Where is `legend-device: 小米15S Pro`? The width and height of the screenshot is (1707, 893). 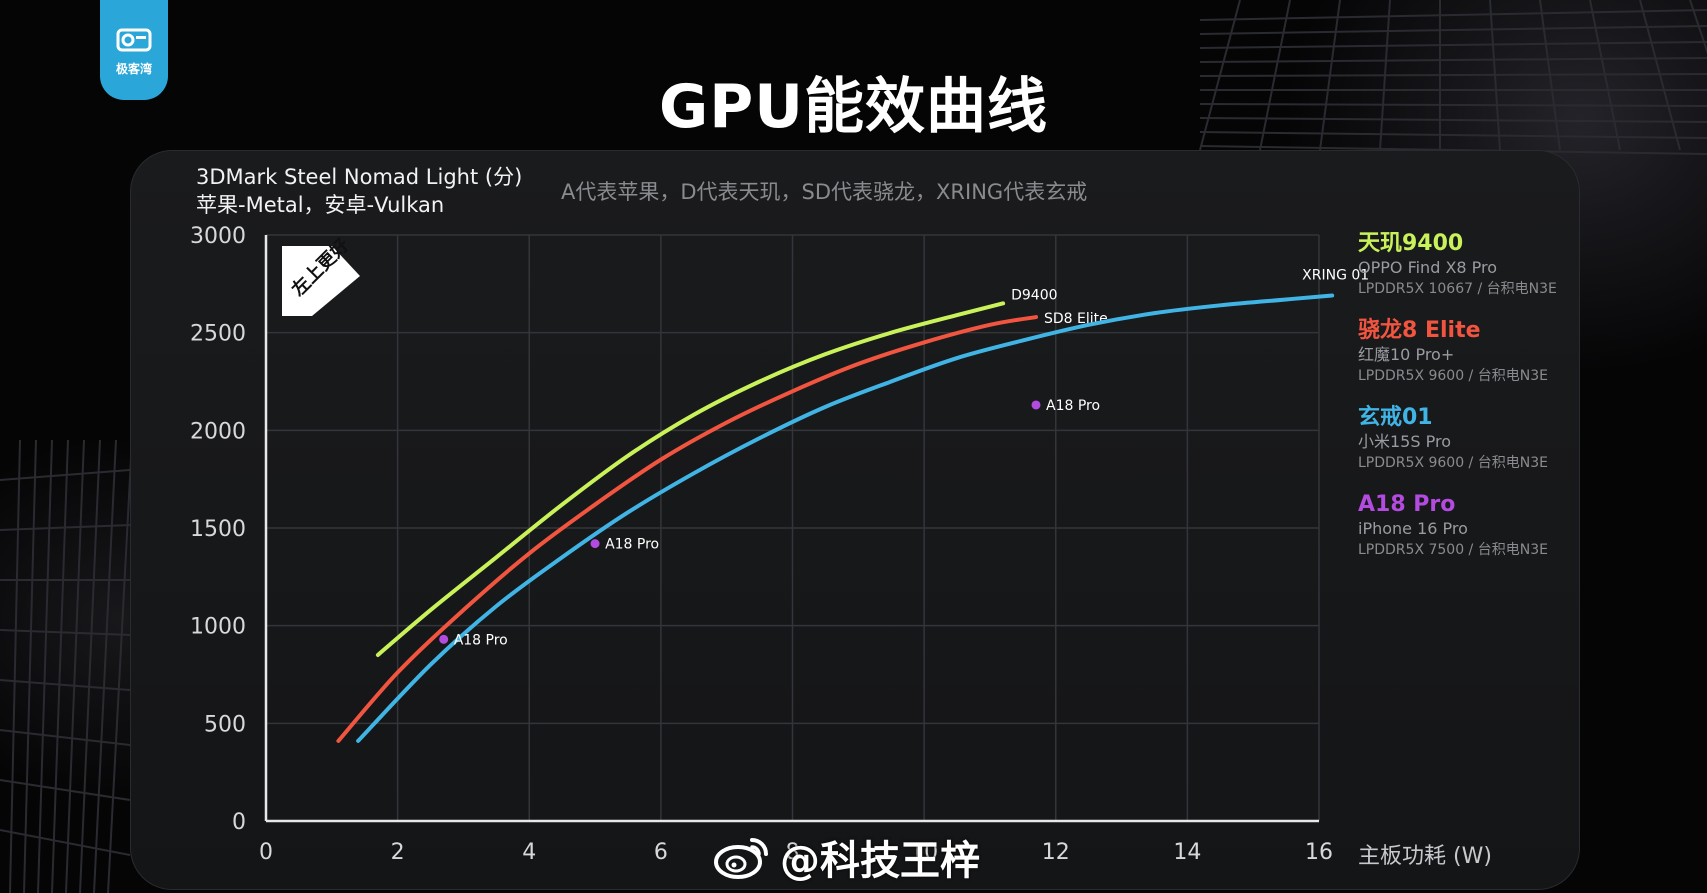
legend-device: 小米15S Pro is located at coordinates (1404, 441).